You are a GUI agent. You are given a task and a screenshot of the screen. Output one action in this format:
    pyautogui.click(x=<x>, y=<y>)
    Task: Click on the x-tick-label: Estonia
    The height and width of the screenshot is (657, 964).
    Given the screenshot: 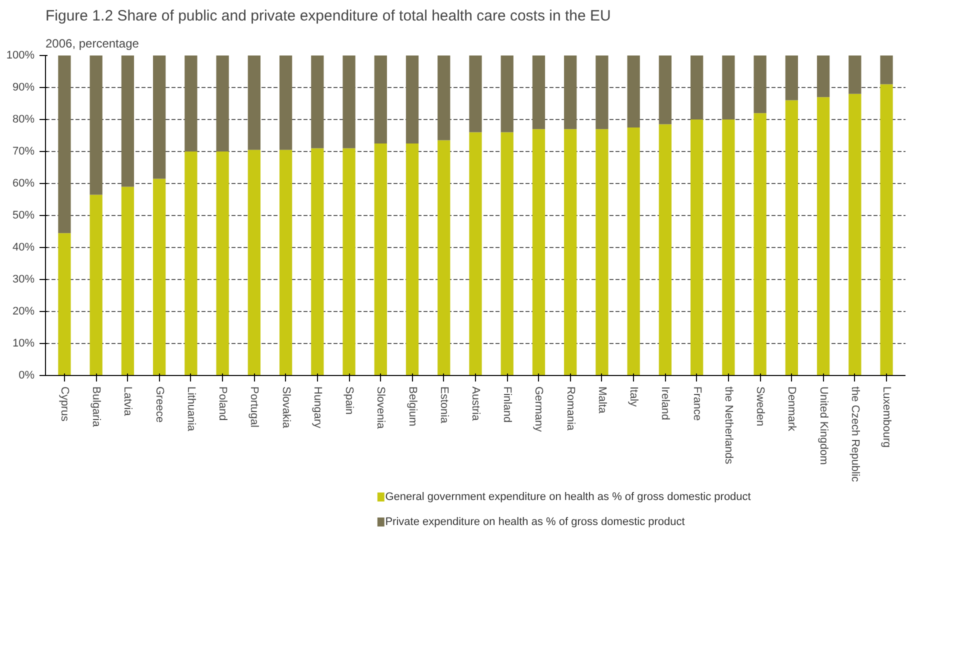 What is the action you would take?
    pyautogui.click(x=444, y=405)
    